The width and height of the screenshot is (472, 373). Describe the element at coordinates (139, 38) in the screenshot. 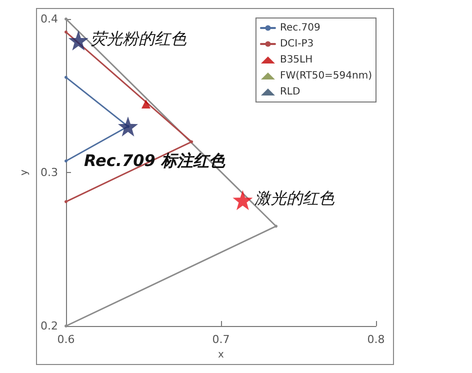

I see `annotation: 荧光粉的红色` at that location.